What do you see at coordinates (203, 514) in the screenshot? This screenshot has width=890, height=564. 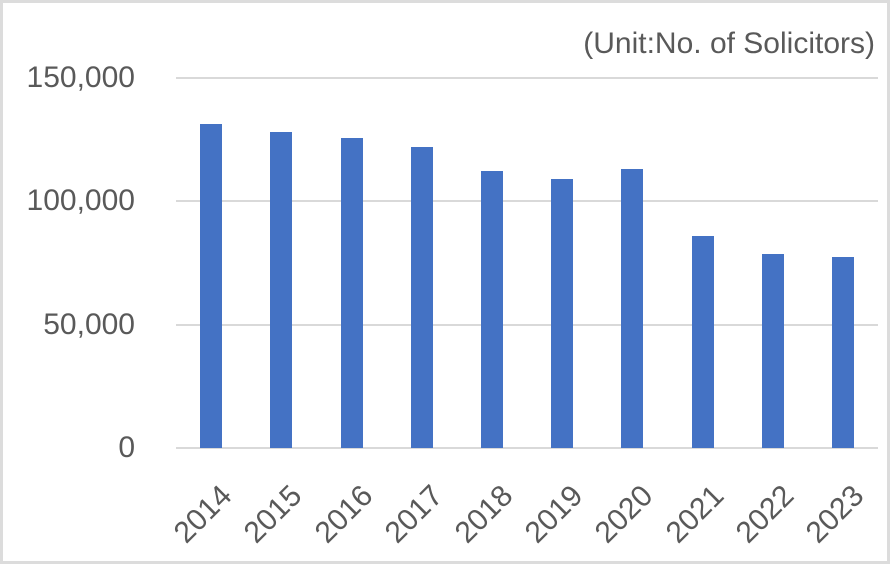 I see `x-tick-label-2014: 2014` at bounding box center [203, 514].